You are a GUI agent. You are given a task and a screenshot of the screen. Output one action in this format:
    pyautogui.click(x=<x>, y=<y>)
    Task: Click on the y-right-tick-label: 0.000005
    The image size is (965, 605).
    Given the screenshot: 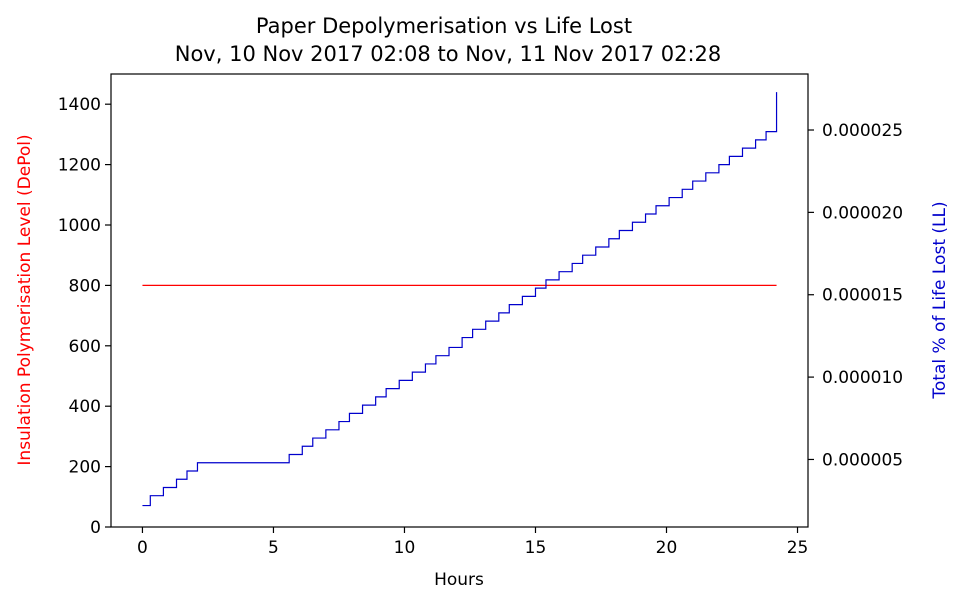 What is the action you would take?
    pyautogui.click(x=862, y=460)
    